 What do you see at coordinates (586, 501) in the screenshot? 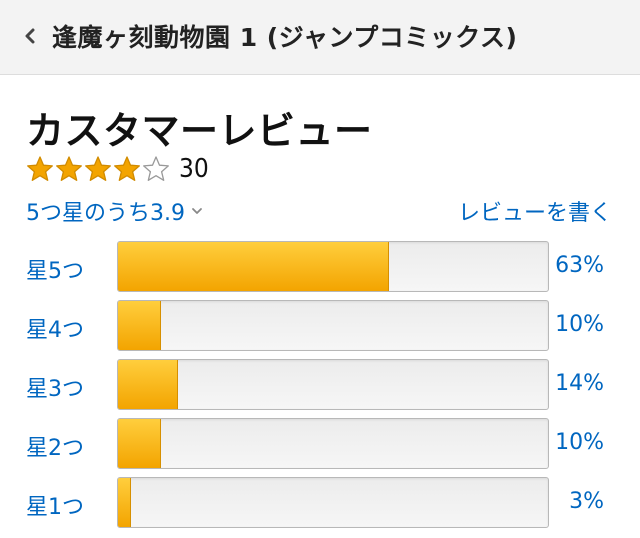
I see `histogram-percent: 3%` at bounding box center [586, 501].